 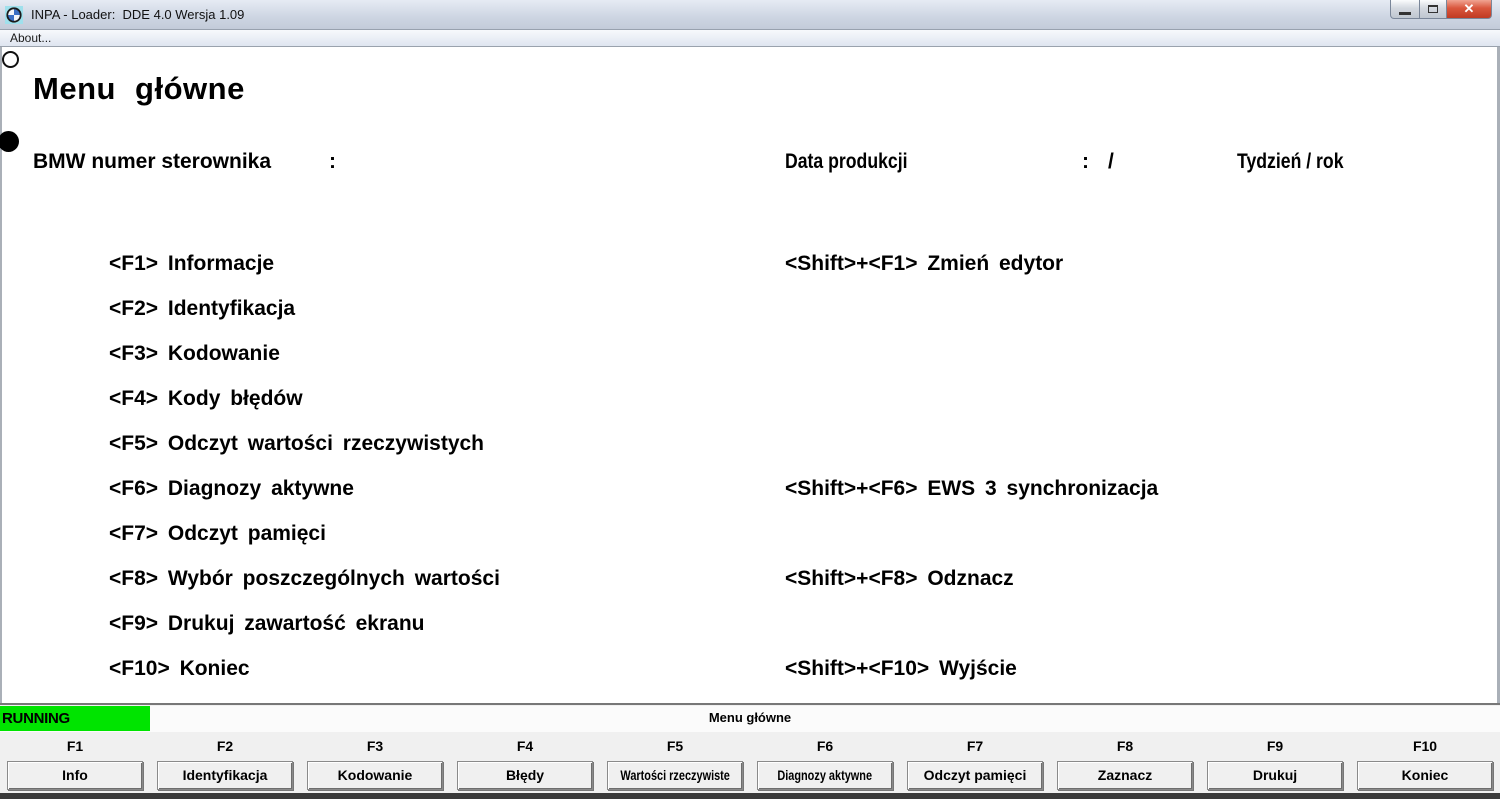 What do you see at coordinates (825, 746) in the screenshot?
I see `fkey-label-f6: F6` at bounding box center [825, 746].